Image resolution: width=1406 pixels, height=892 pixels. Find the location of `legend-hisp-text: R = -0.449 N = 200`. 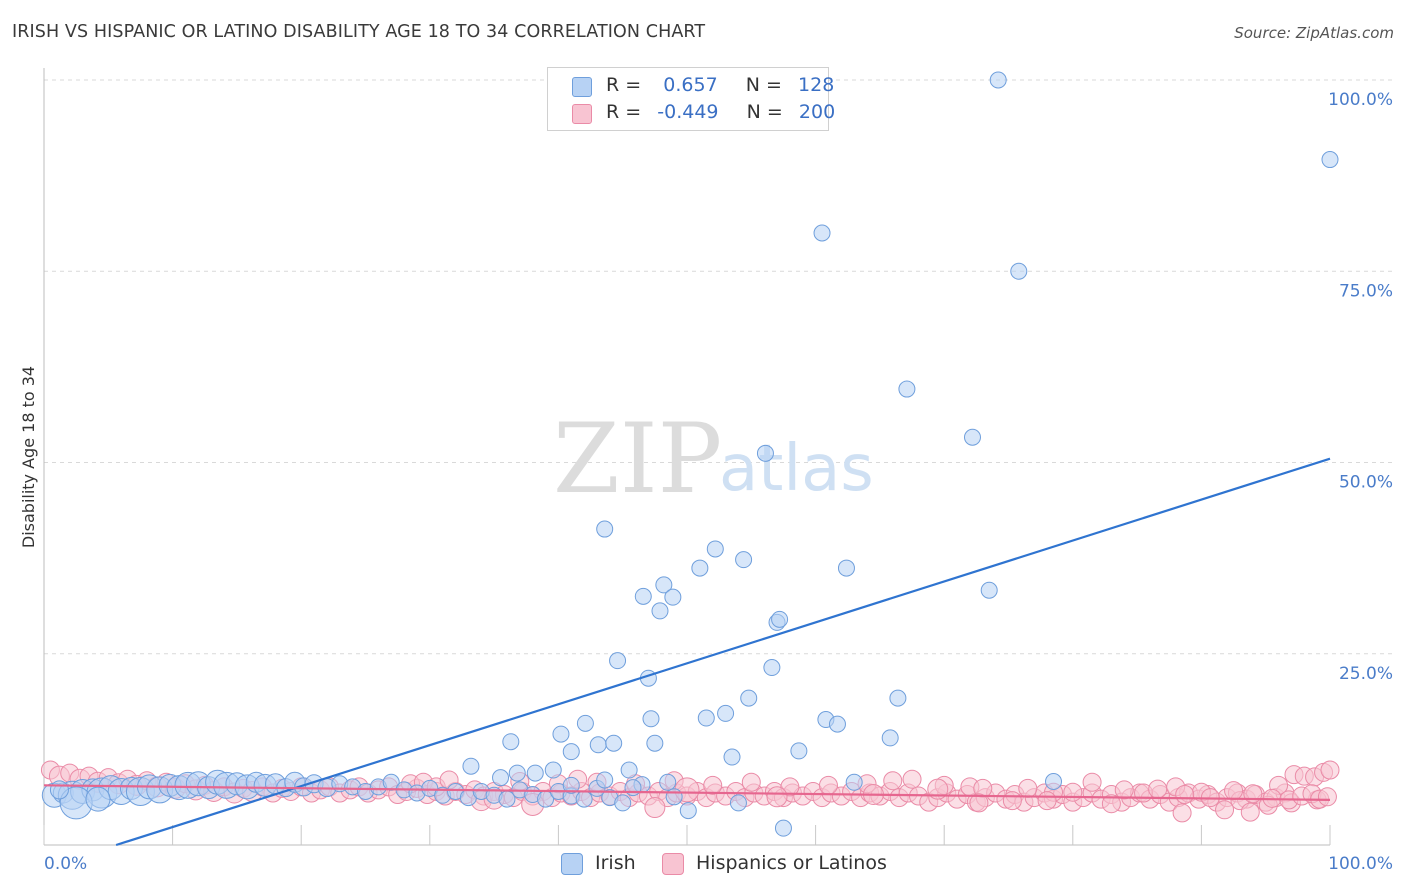

legend-hisp-text: R = -0.449 N = 200 is located at coordinates (720, 112).